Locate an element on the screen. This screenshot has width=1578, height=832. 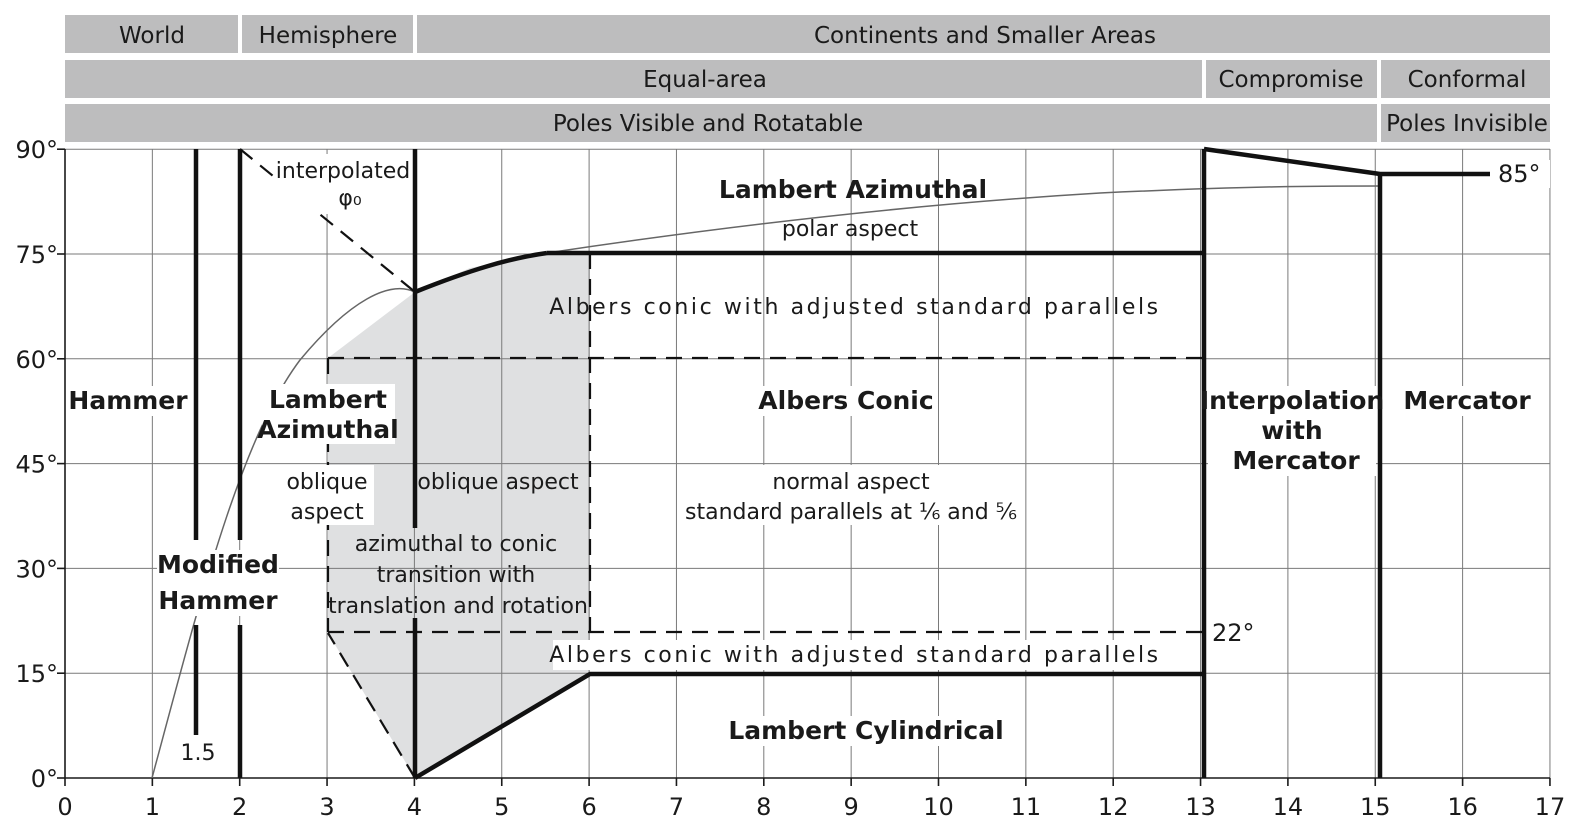
x-tick-label: 8 is located at coordinates (763, 807).